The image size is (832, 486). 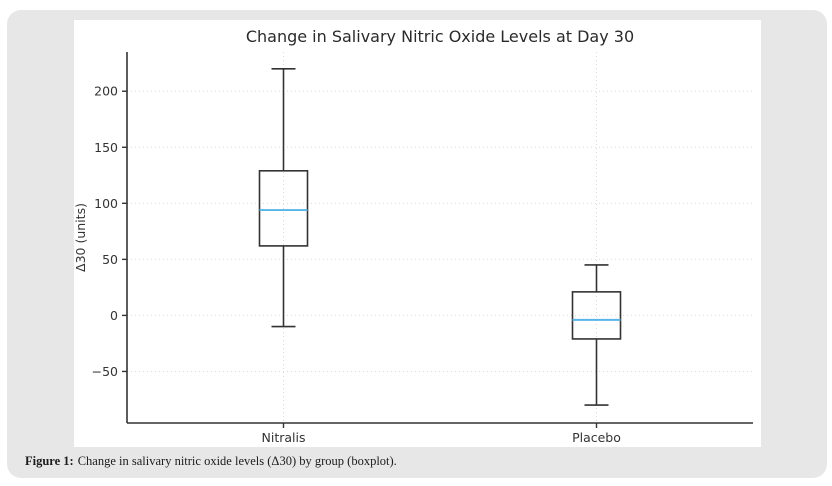 What do you see at coordinates (106, 203) in the screenshot?
I see `y-tick-label: 100` at bounding box center [106, 203].